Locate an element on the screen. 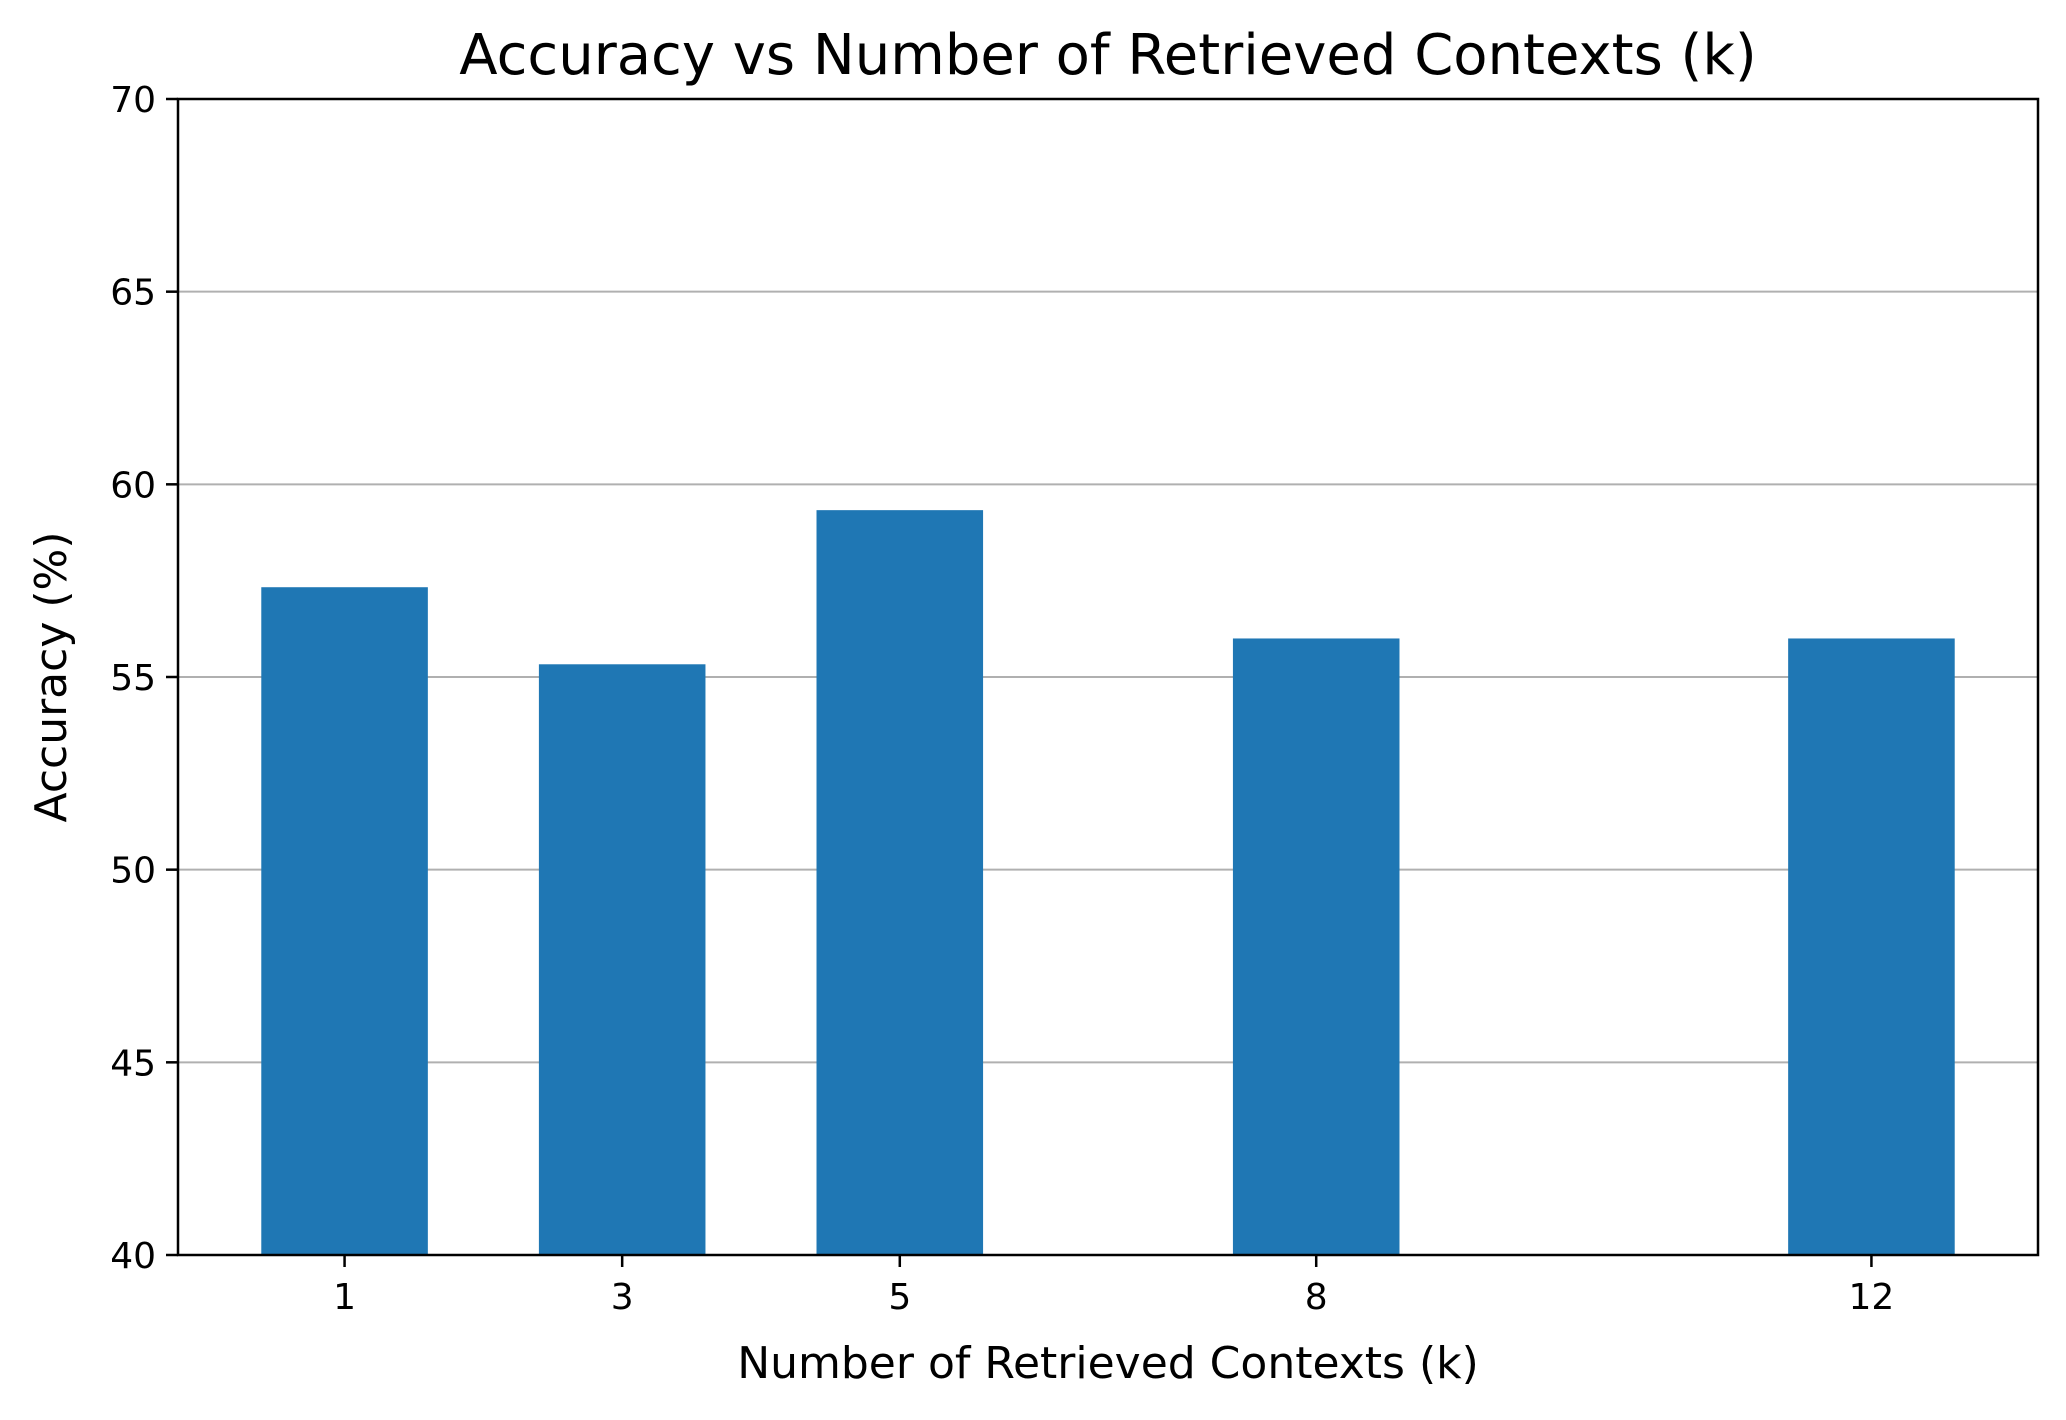  x-tick-label: 3 is located at coordinates (622, 1297).